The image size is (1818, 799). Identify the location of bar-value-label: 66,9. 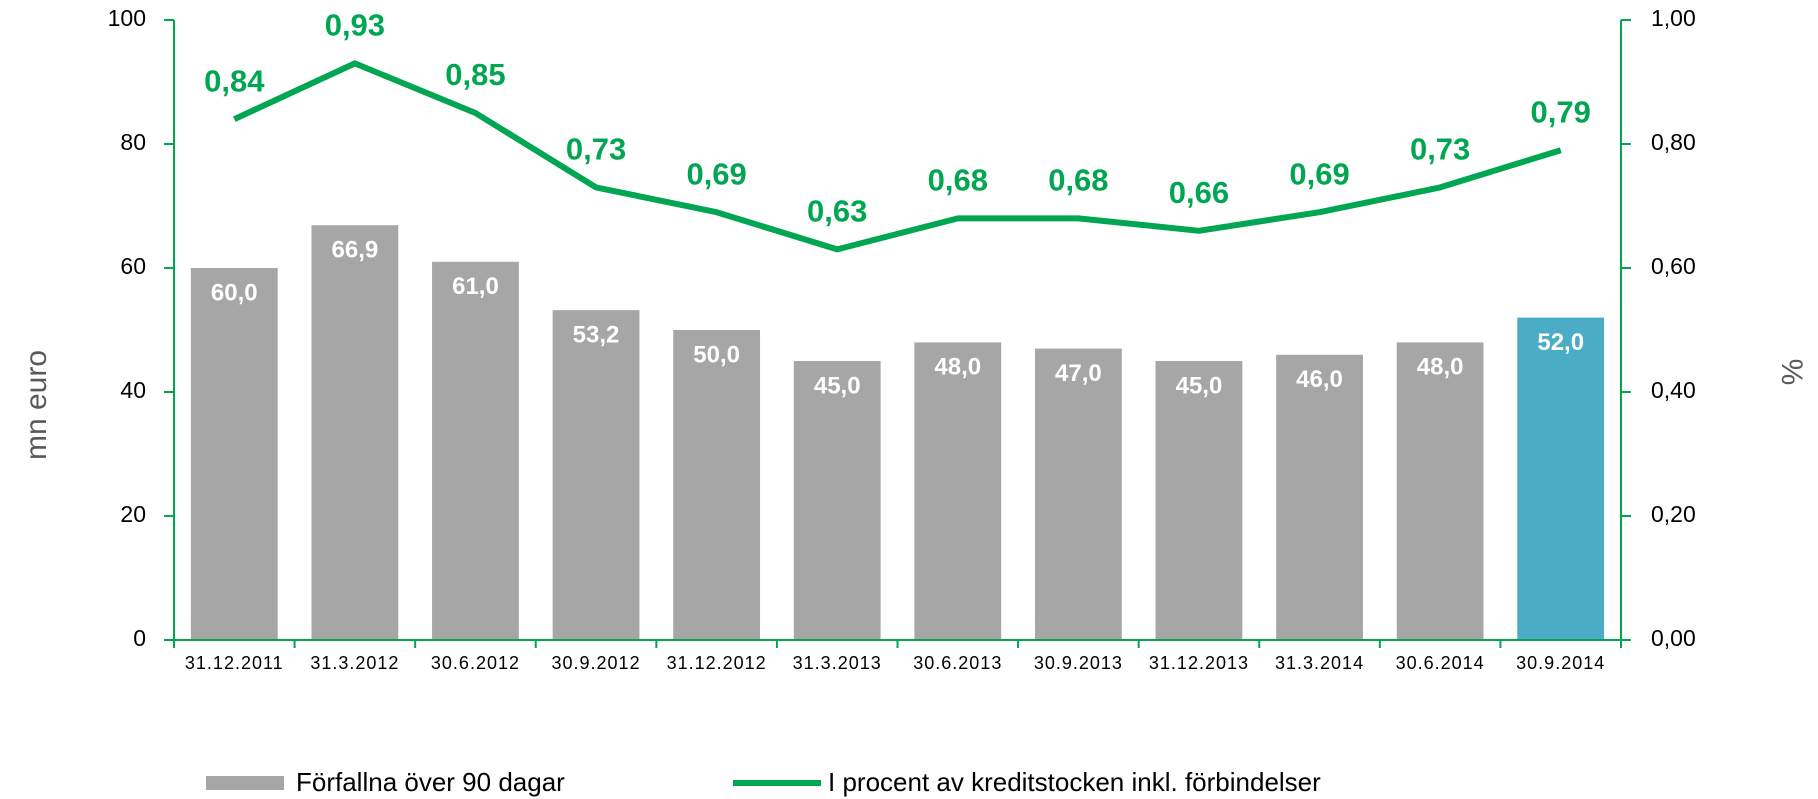
(355, 250).